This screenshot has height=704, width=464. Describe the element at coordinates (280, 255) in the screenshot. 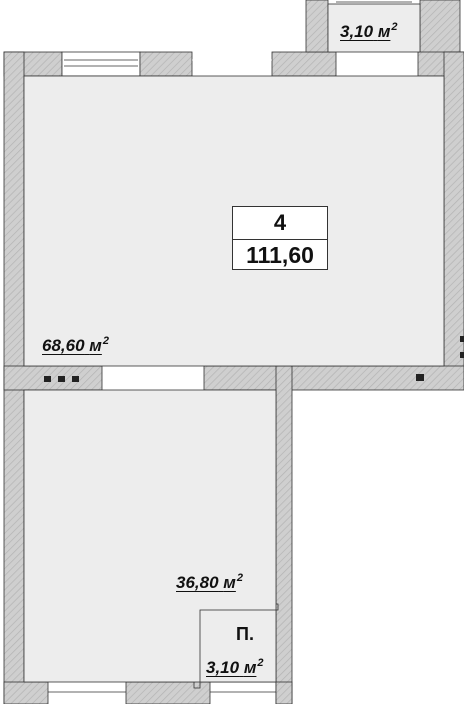

I see `unit-total-area: 111,60` at that location.